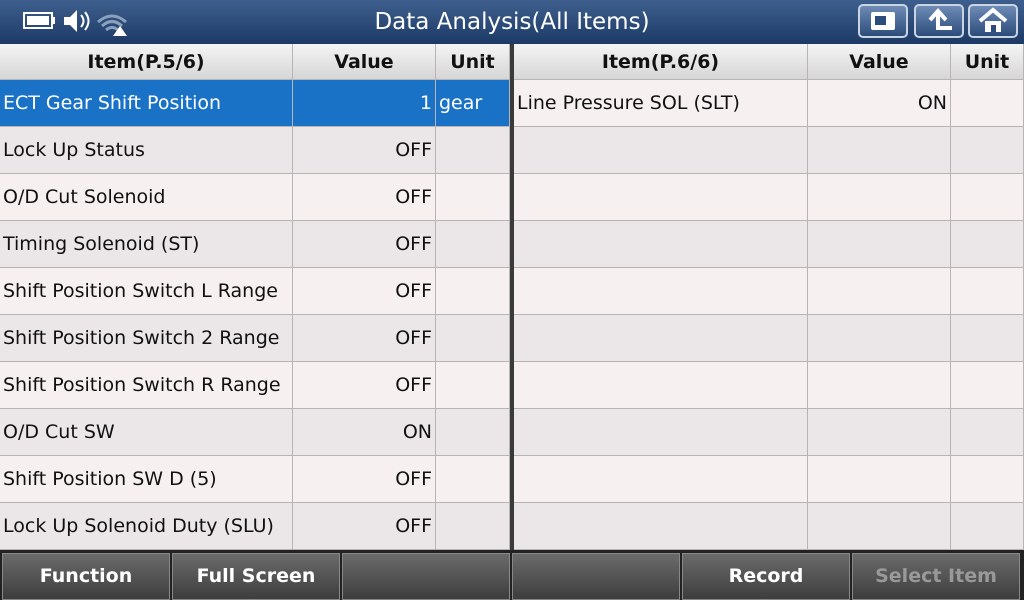 The image size is (1024, 600). Describe the element at coordinates (256, 576) in the screenshot. I see `footer-button: Full Screen` at that location.